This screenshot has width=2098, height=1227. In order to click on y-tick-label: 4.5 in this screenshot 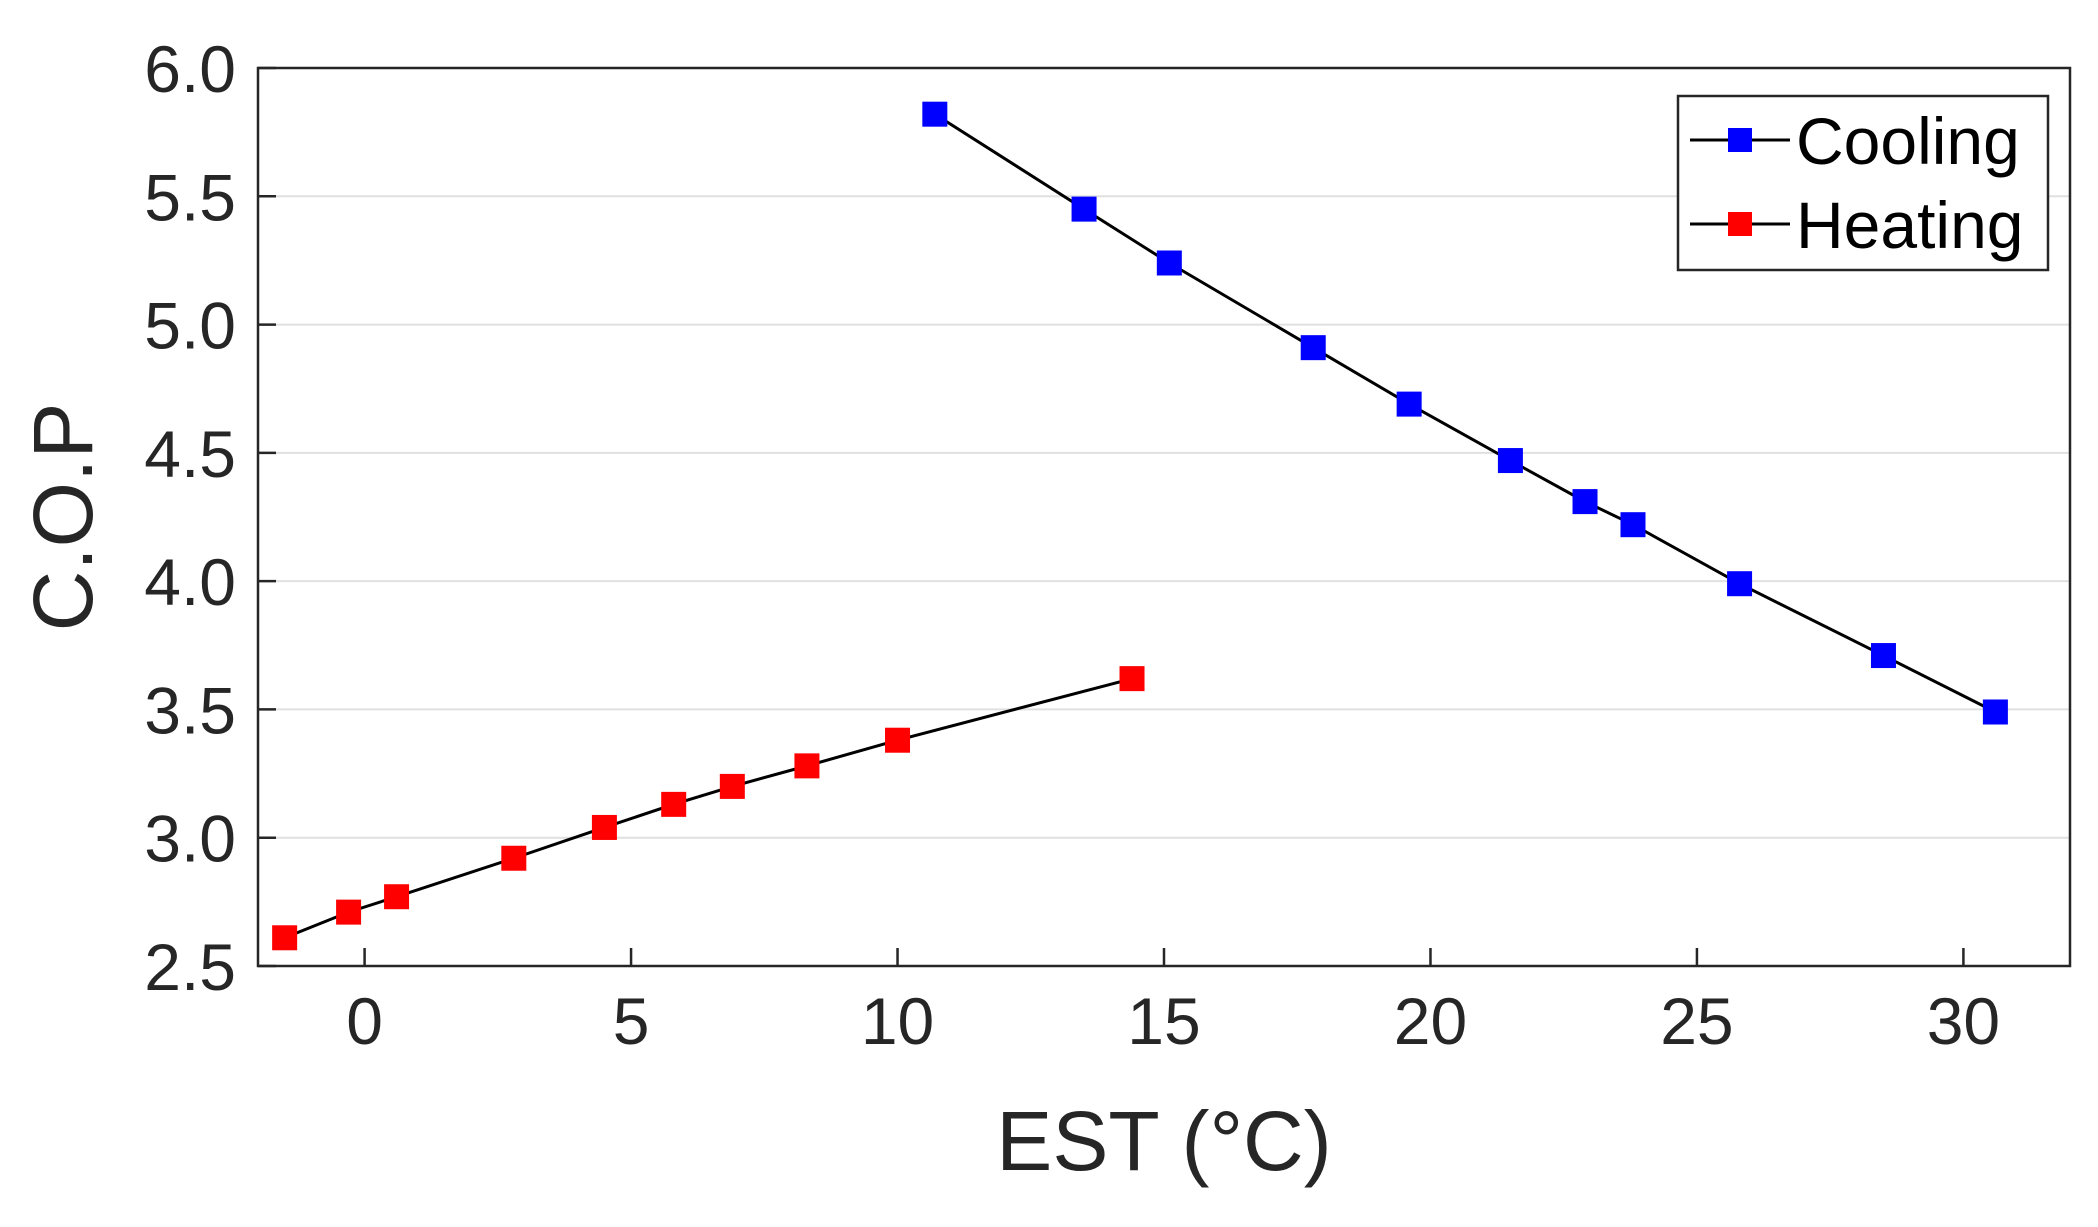, I will do `click(190, 454)`.